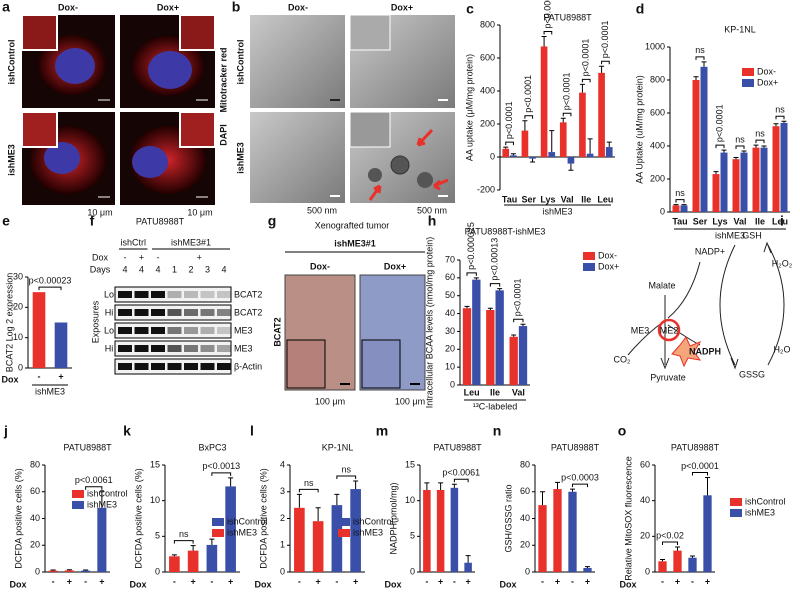  Describe the element at coordinates (494, 259) in the screenshot. I see `p-value: p<0.00013` at that location.